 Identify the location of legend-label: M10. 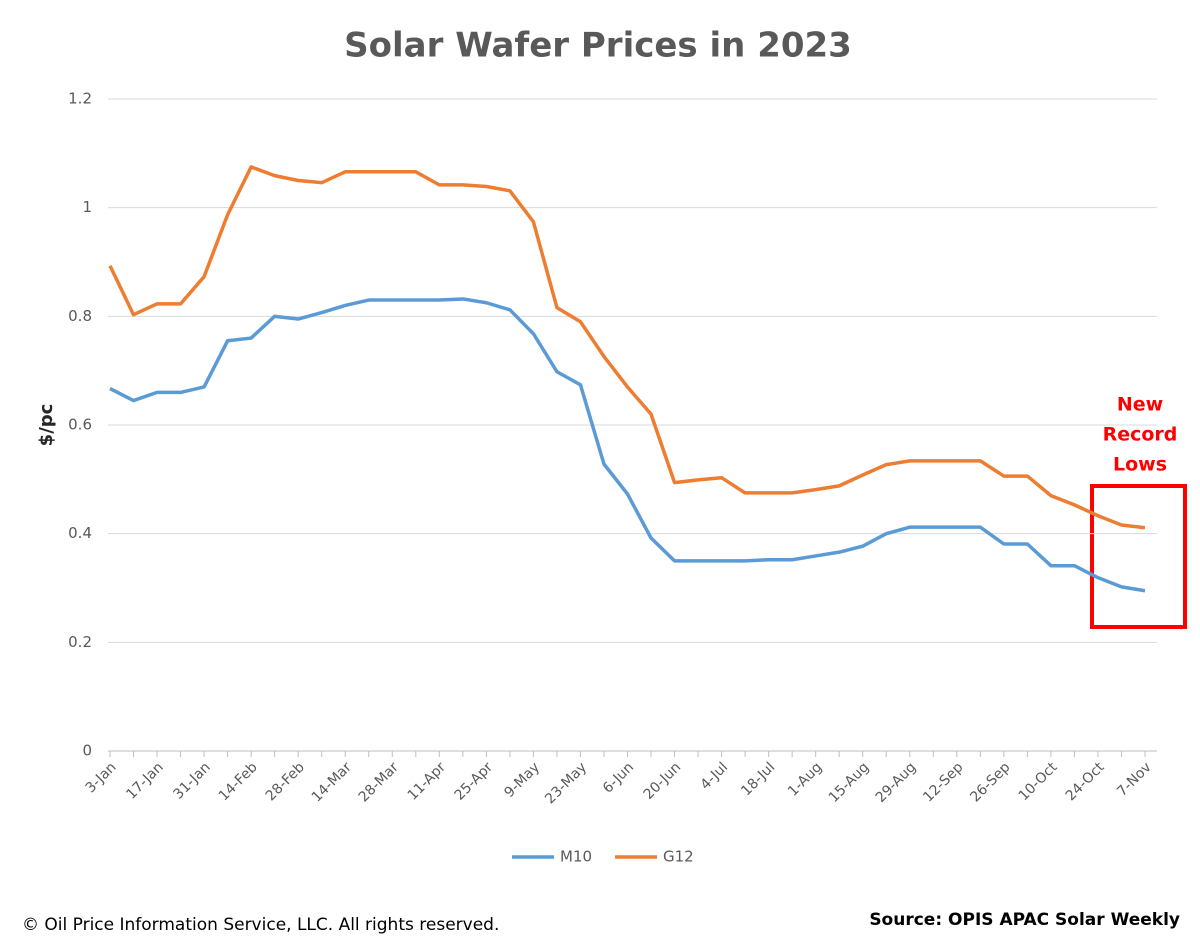
(576, 857).